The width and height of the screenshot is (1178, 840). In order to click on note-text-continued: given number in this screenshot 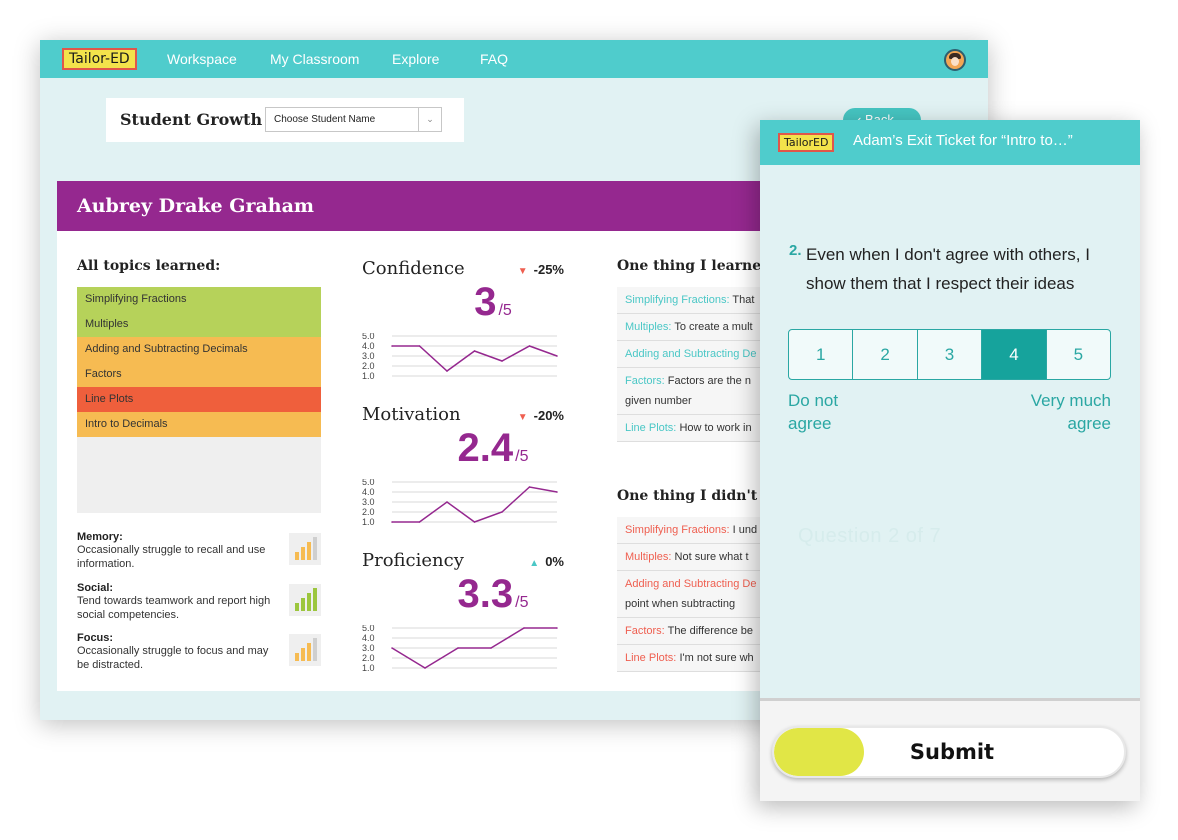, I will do `click(658, 401)`.